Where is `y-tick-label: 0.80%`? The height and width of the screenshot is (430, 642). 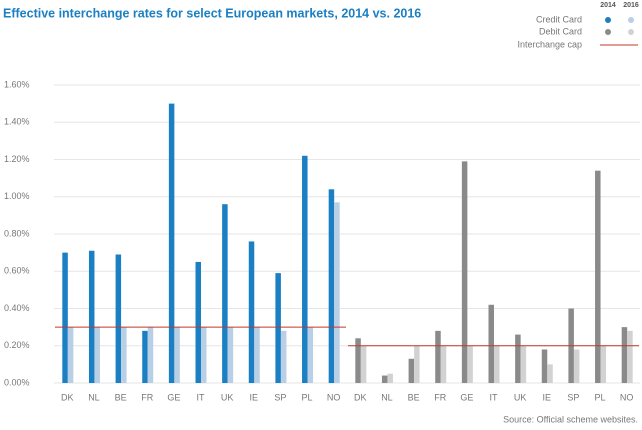 y-tick-label: 0.80% is located at coordinates (17, 233).